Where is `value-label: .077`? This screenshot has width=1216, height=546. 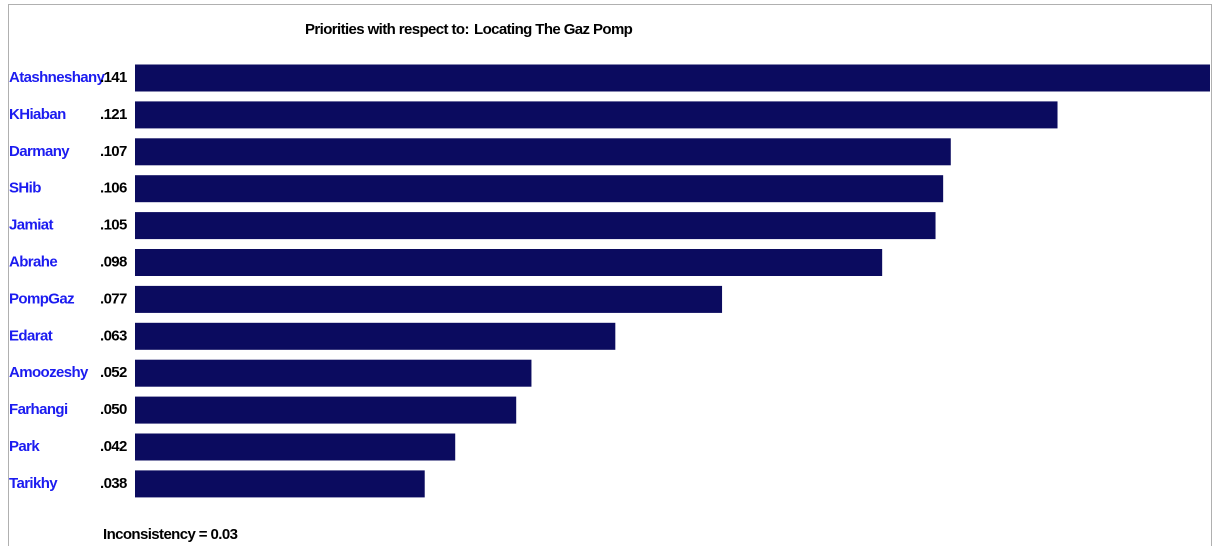
value-label: .077 is located at coordinates (113, 298).